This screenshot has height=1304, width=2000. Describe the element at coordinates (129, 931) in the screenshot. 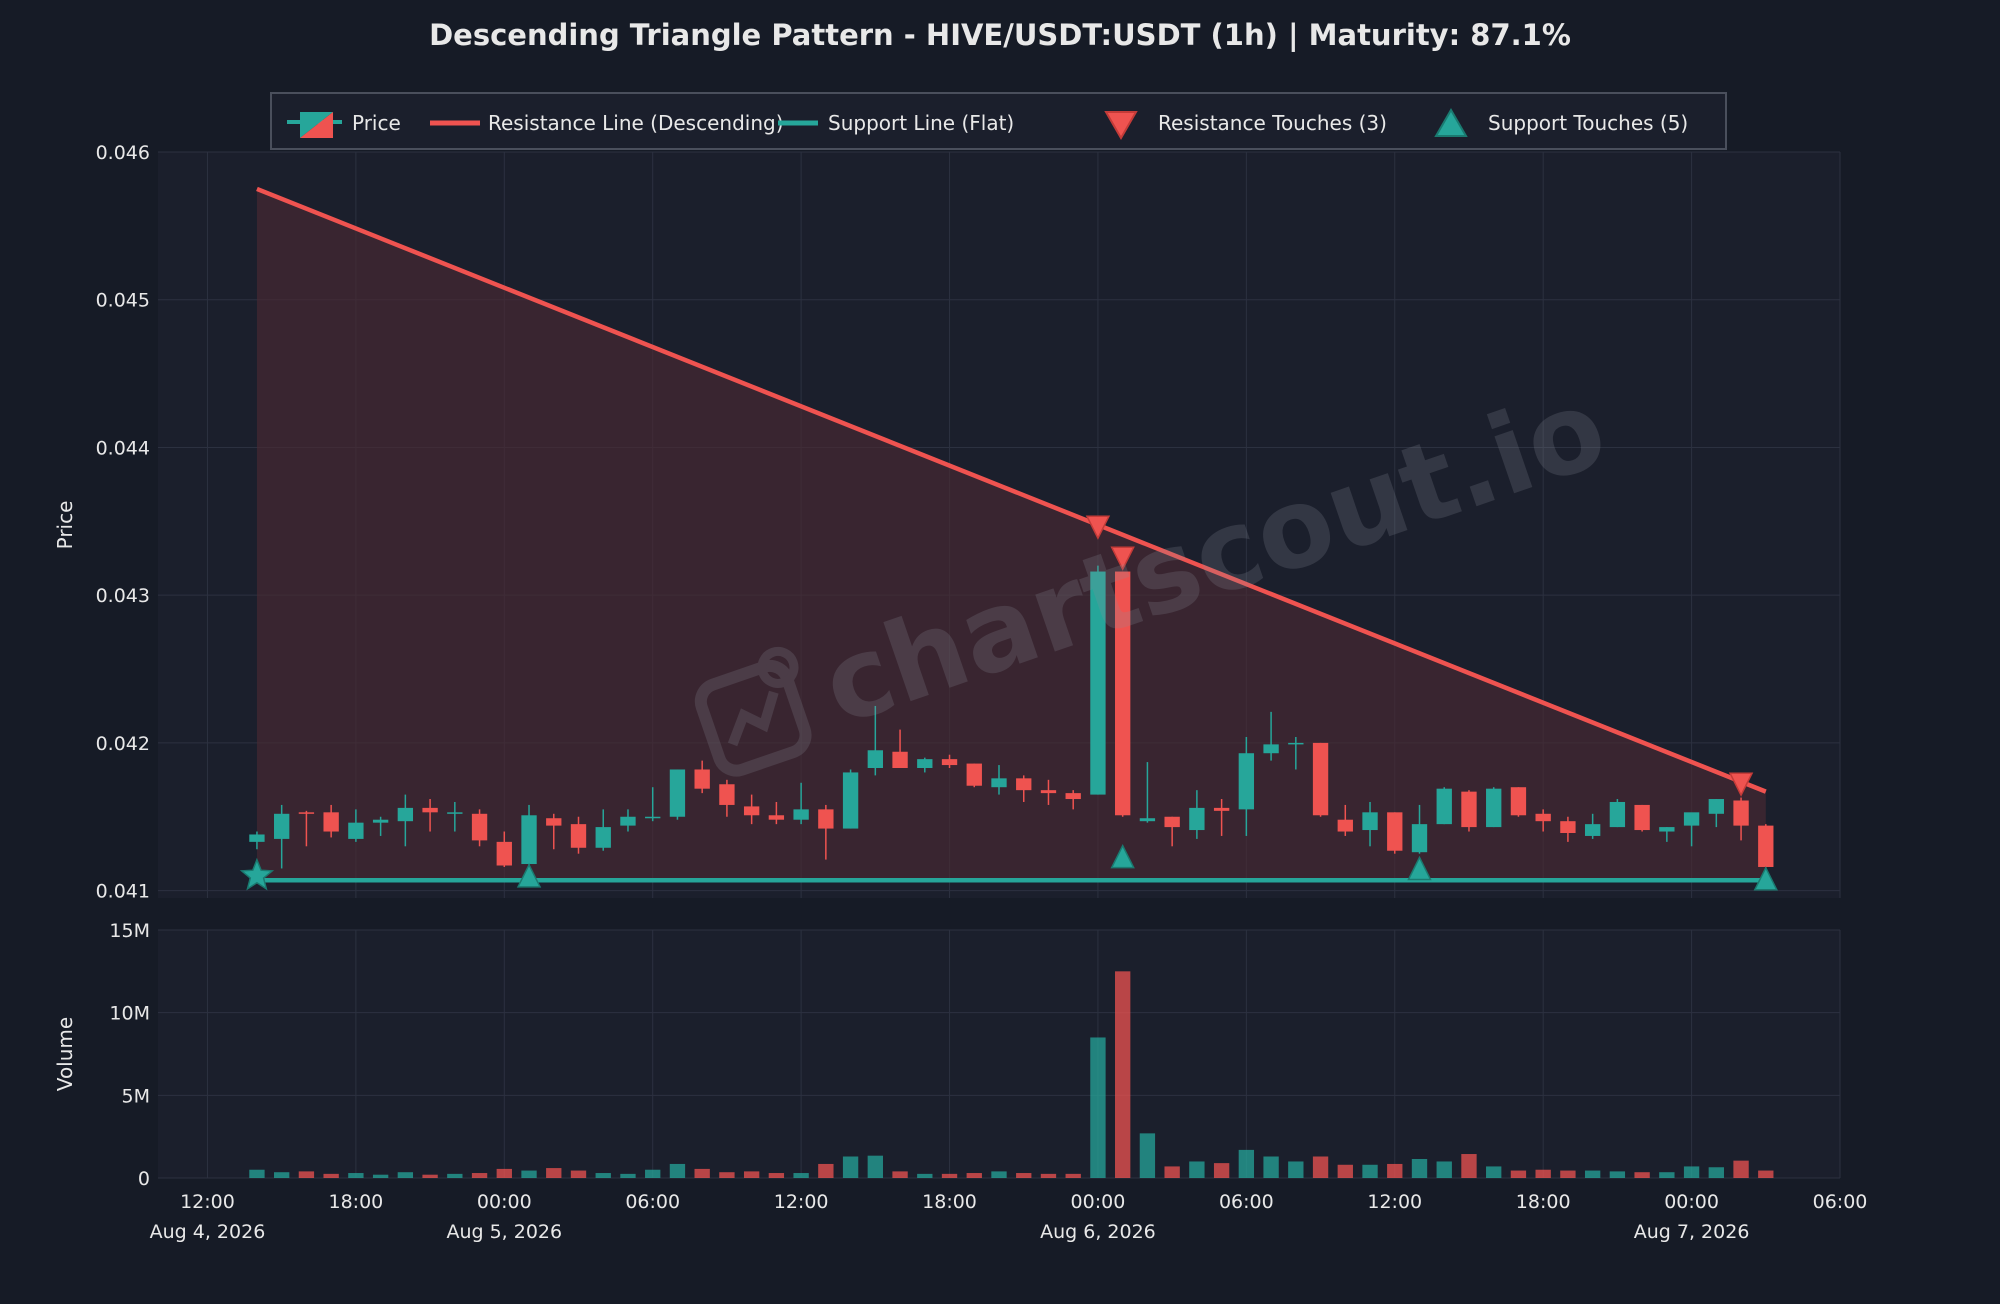

I see `volume-y-tick-label: 15M` at that location.